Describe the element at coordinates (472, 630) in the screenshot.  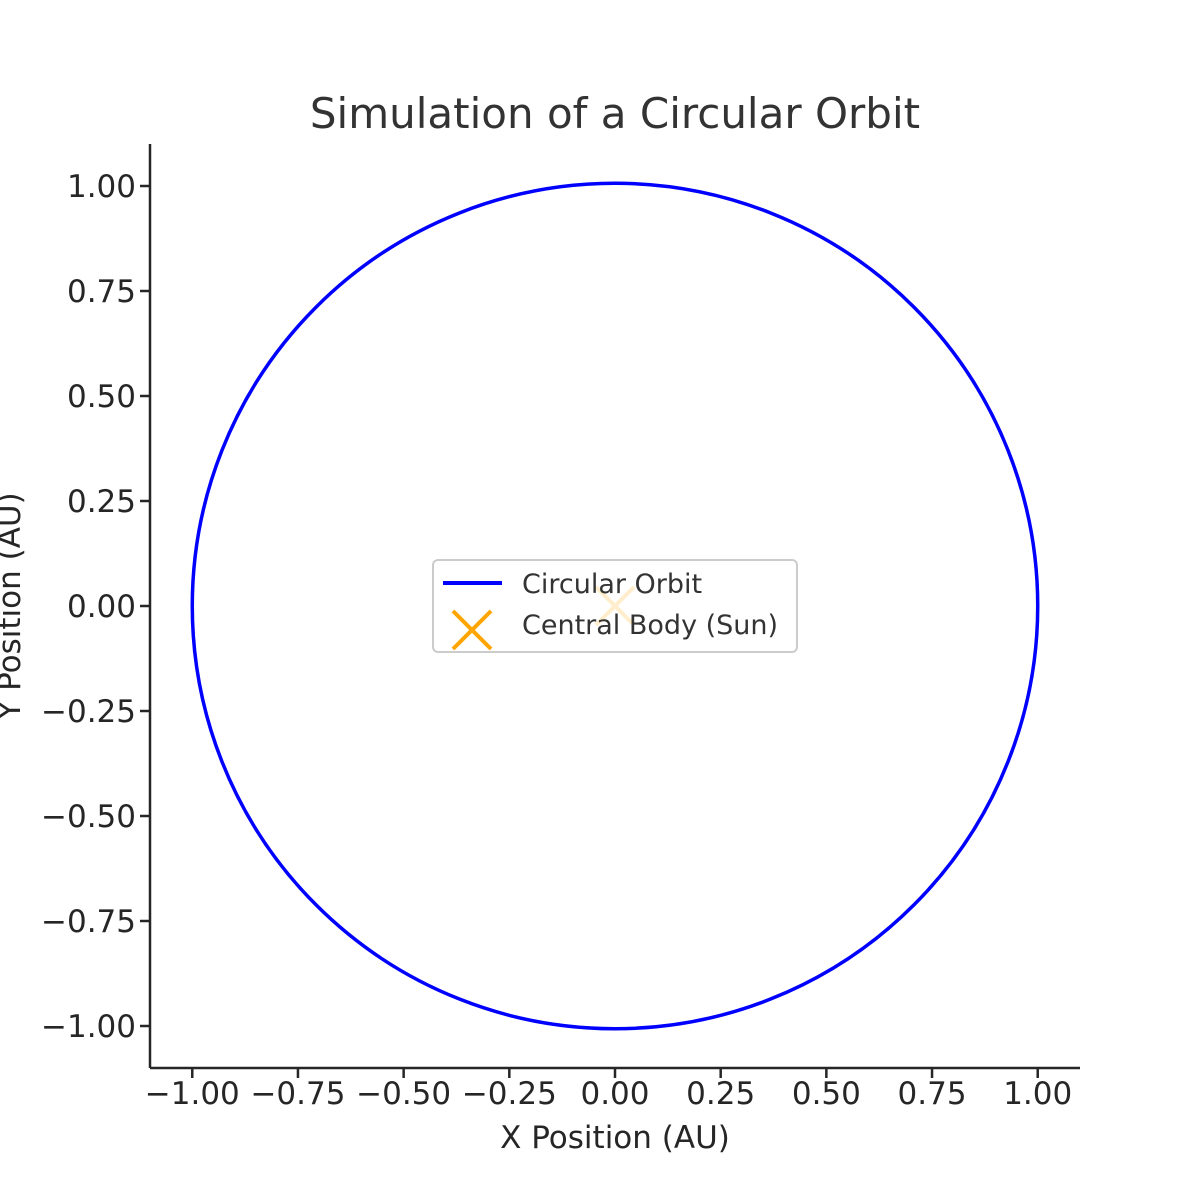
I see `legend-sun-swatch` at that location.